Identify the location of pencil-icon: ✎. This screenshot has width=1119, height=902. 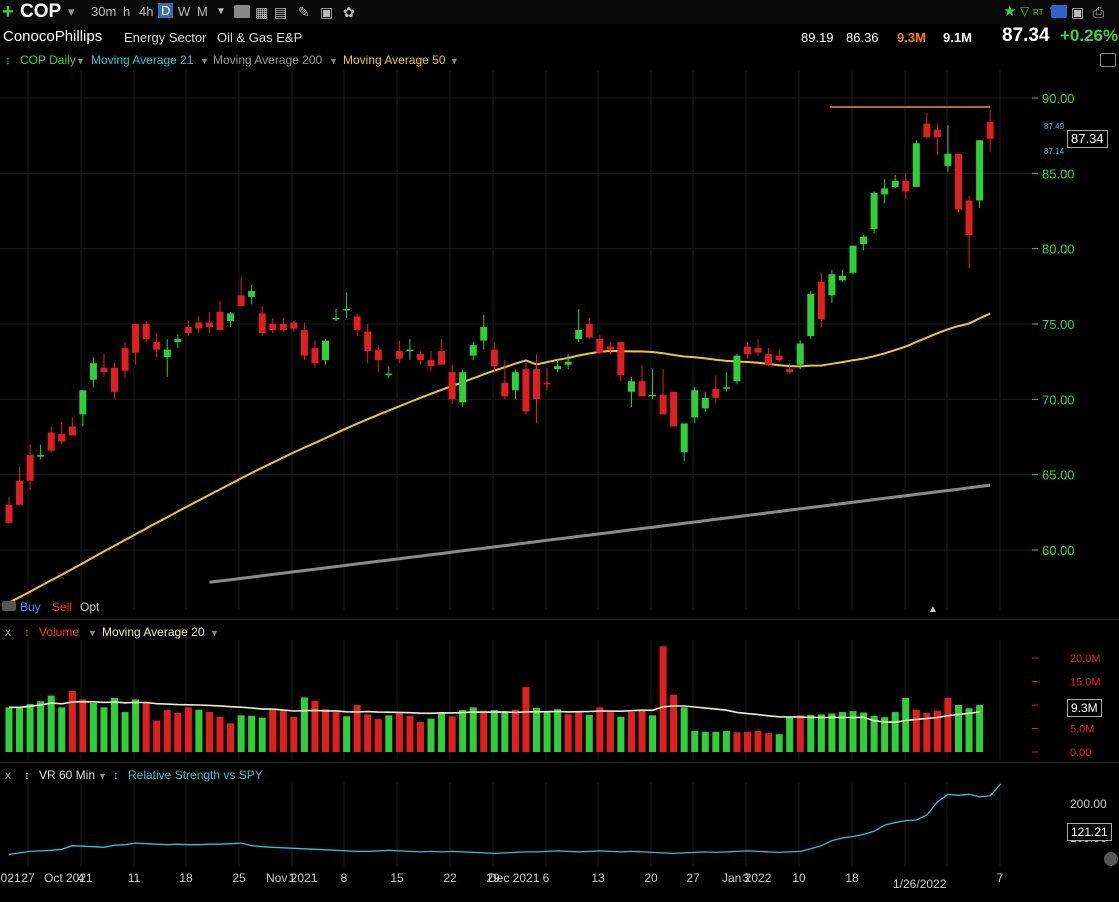
(304, 12).